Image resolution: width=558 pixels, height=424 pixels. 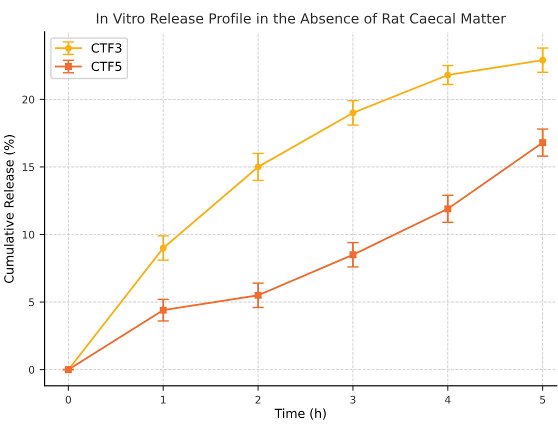 I want to click on x-tick-label: 2, so click(x=258, y=400).